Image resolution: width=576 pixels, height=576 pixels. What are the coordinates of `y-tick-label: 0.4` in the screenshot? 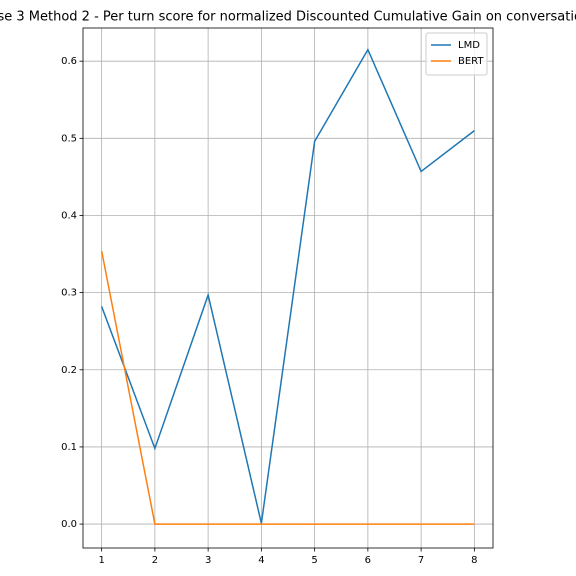 It's located at (69, 215).